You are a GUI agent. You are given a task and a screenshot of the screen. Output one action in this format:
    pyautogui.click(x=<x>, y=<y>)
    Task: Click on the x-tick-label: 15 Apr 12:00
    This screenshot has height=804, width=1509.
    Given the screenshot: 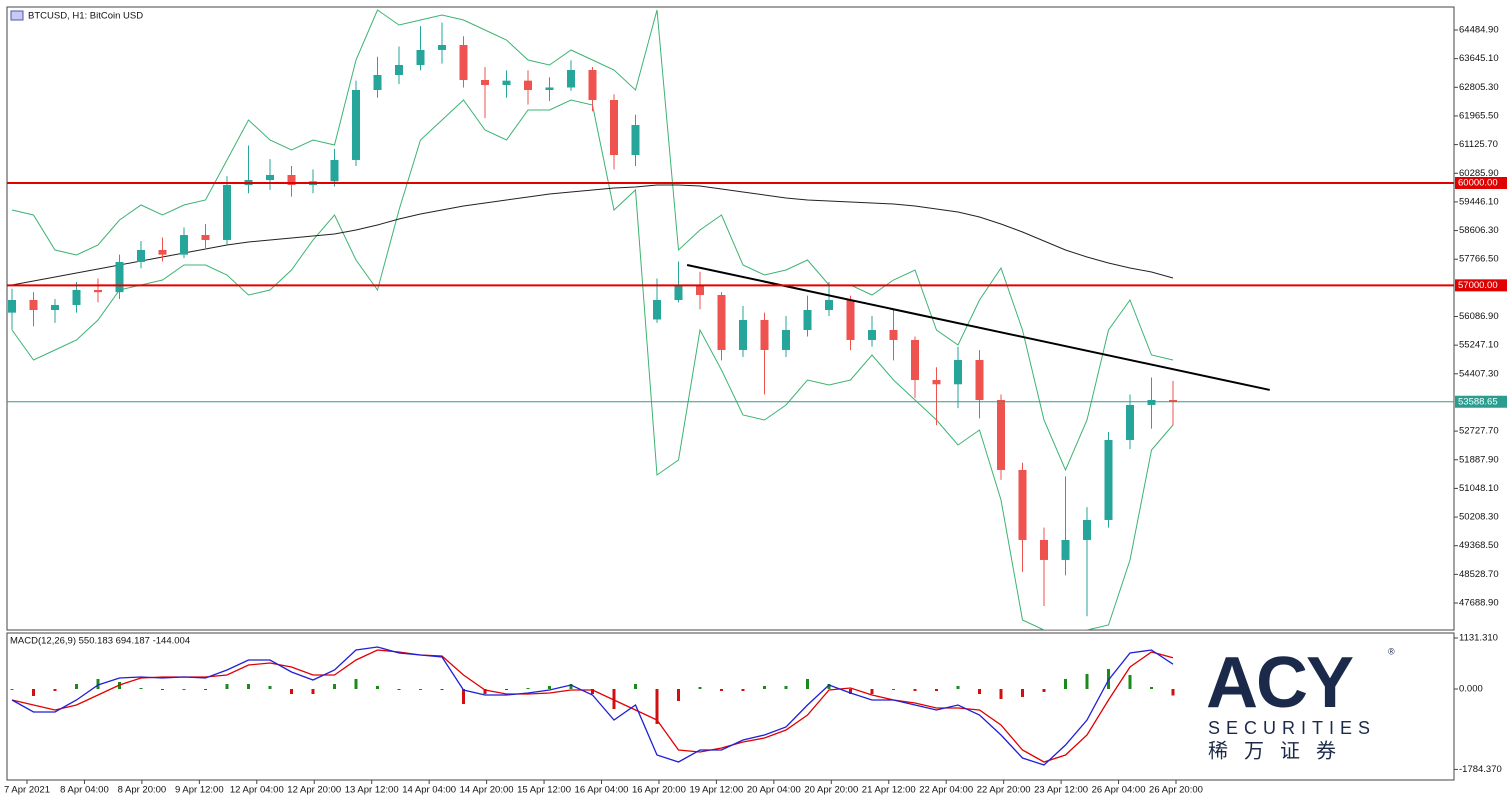 What is the action you would take?
    pyautogui.click(x=544, y=790)
    